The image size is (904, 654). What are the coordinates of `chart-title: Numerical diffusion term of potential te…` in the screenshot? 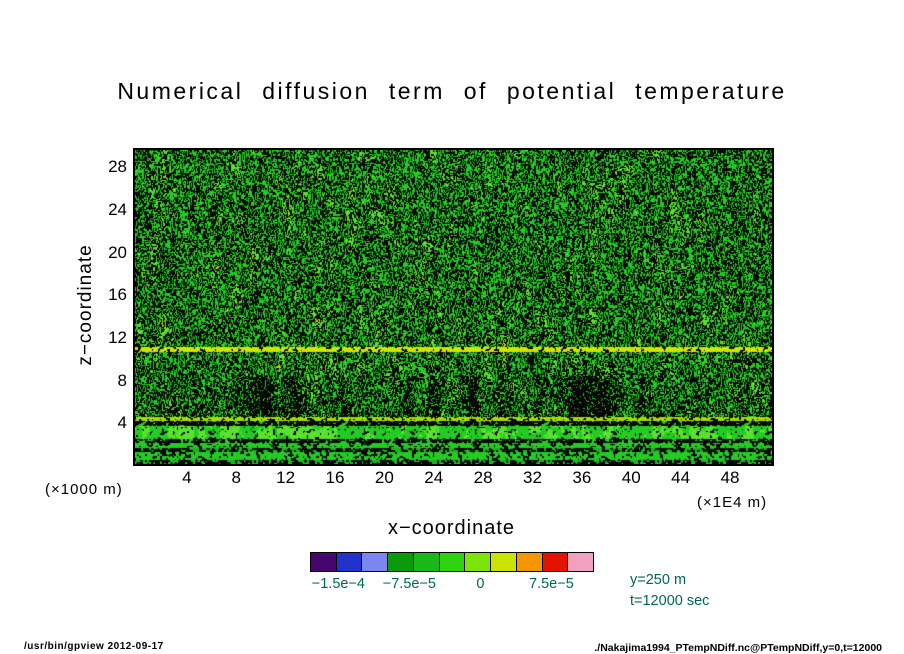 It's located at (452, 91).